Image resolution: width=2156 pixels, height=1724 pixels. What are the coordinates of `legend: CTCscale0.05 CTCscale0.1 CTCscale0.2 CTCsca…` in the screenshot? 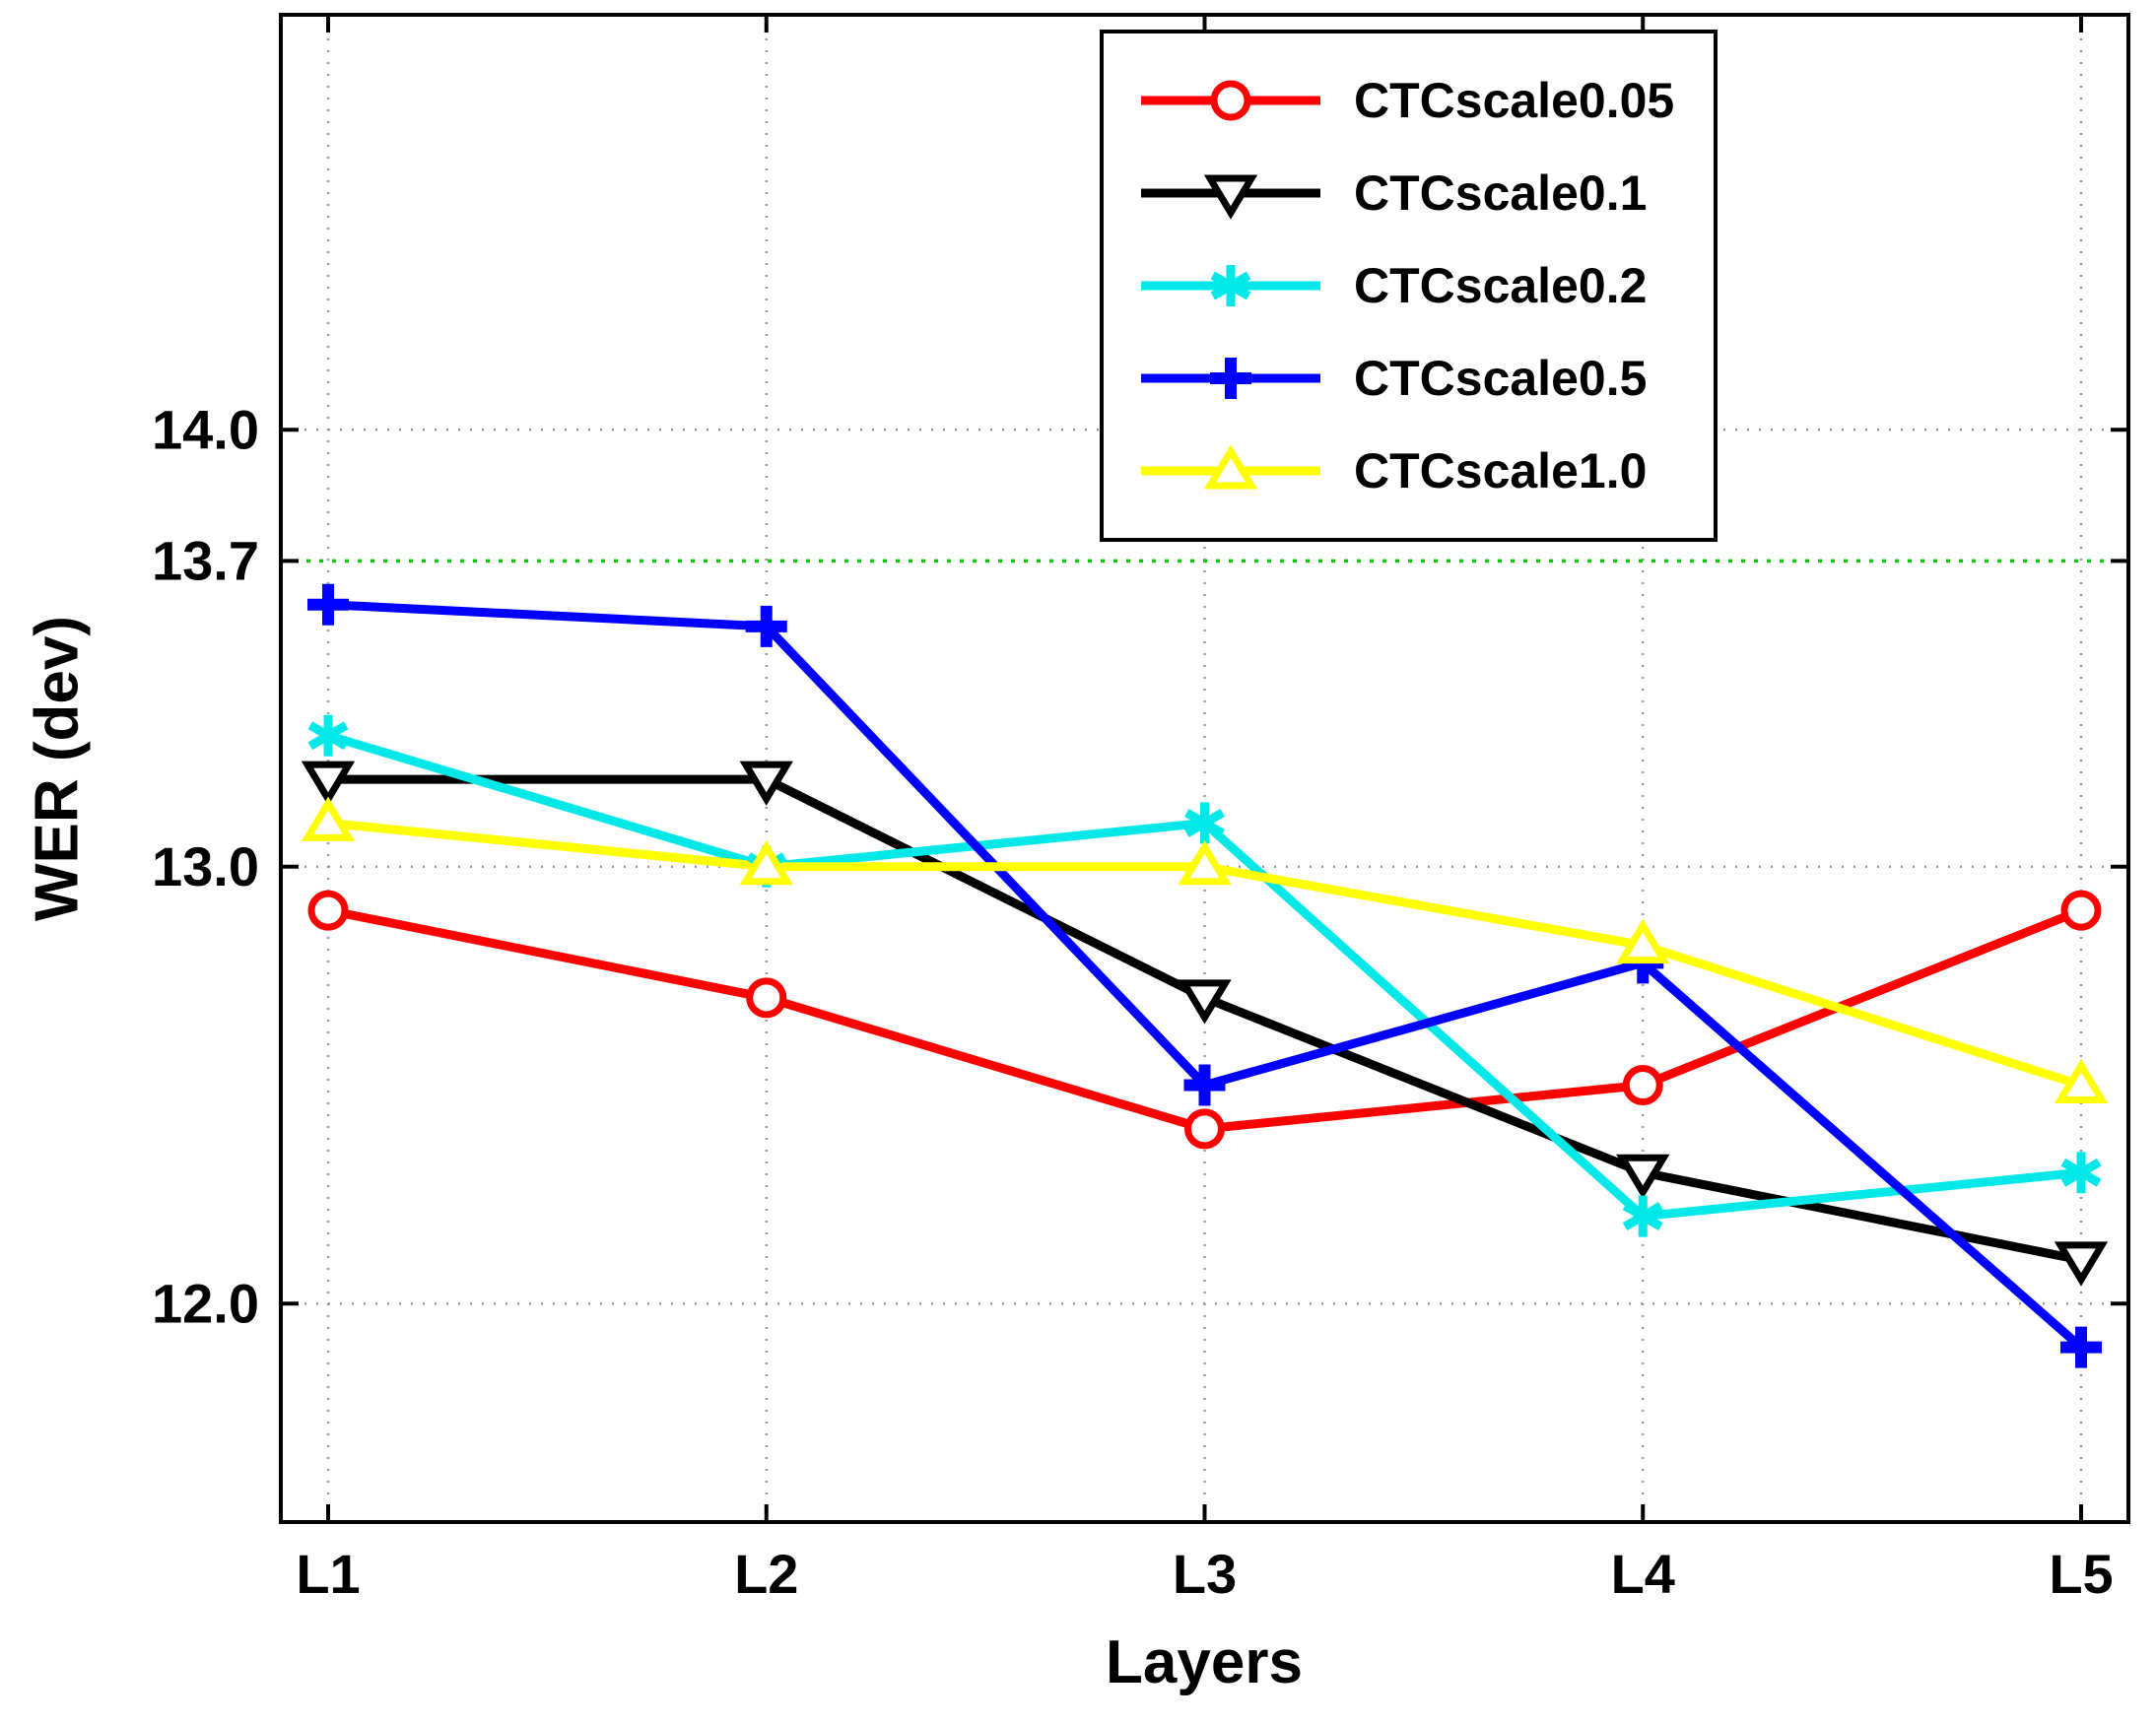 It's located at (1409, 286).